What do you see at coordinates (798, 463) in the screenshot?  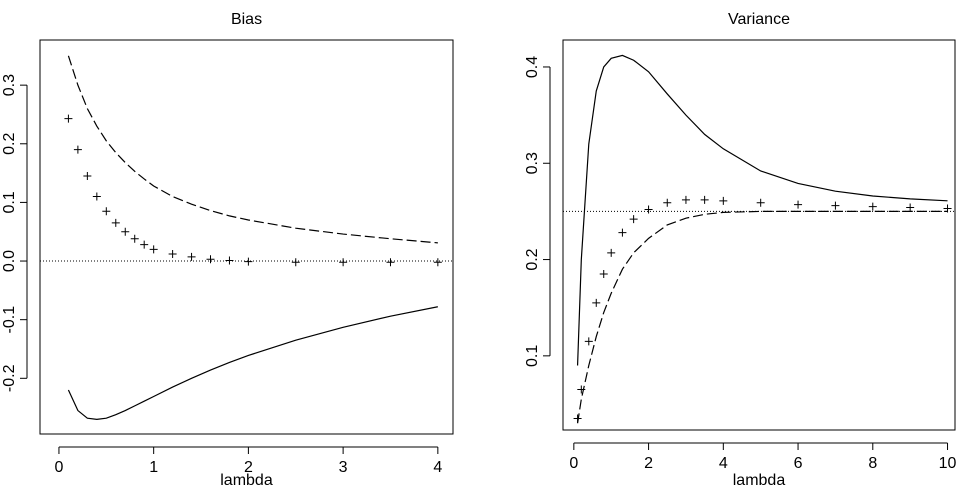 I see `x-tick-label: 6` at bounding box center [798, 463].